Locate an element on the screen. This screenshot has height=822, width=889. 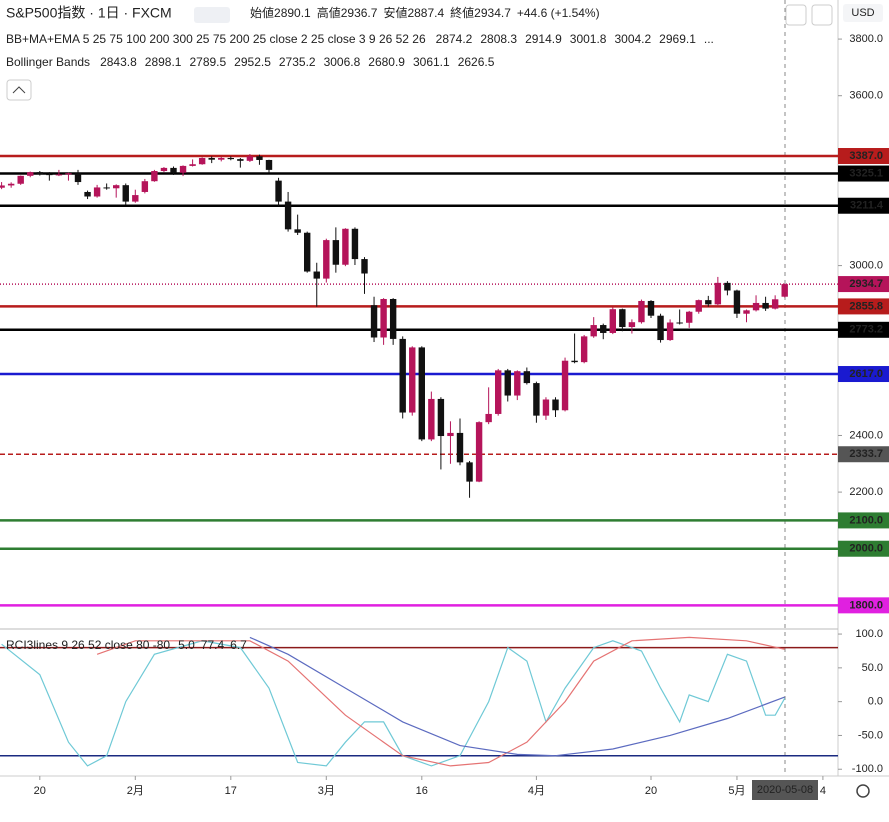
x-tick-label: 2月 is located at coordinates (135, 791).